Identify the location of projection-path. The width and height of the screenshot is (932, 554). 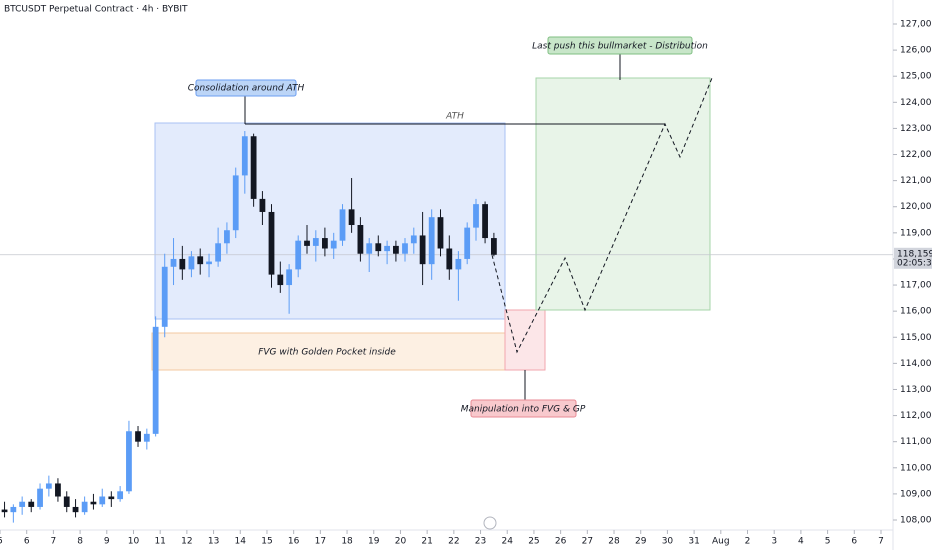
(602, 215).